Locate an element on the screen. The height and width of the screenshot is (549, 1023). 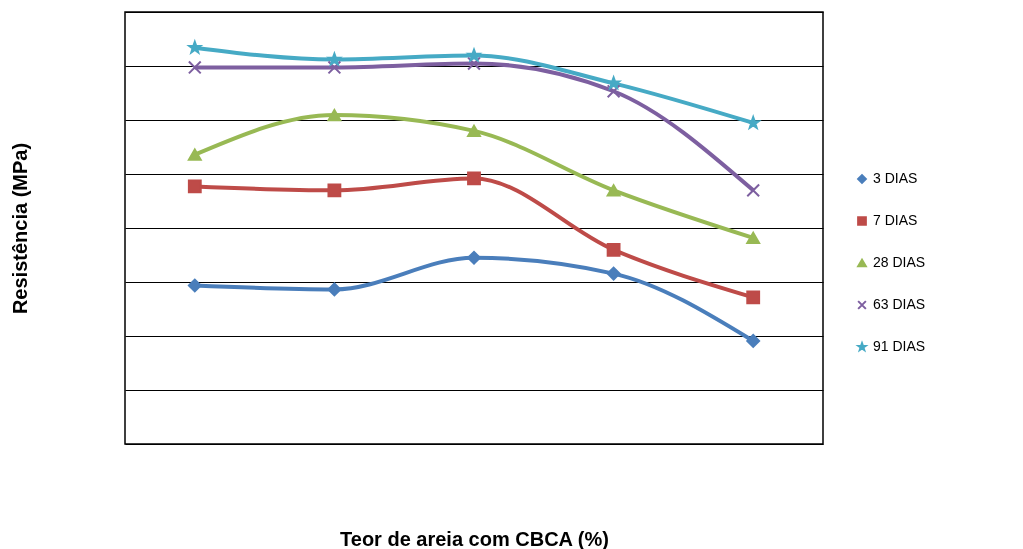
x-axis-title: Teor de areia com CBCA (%) is located at coordinates (474, 538).